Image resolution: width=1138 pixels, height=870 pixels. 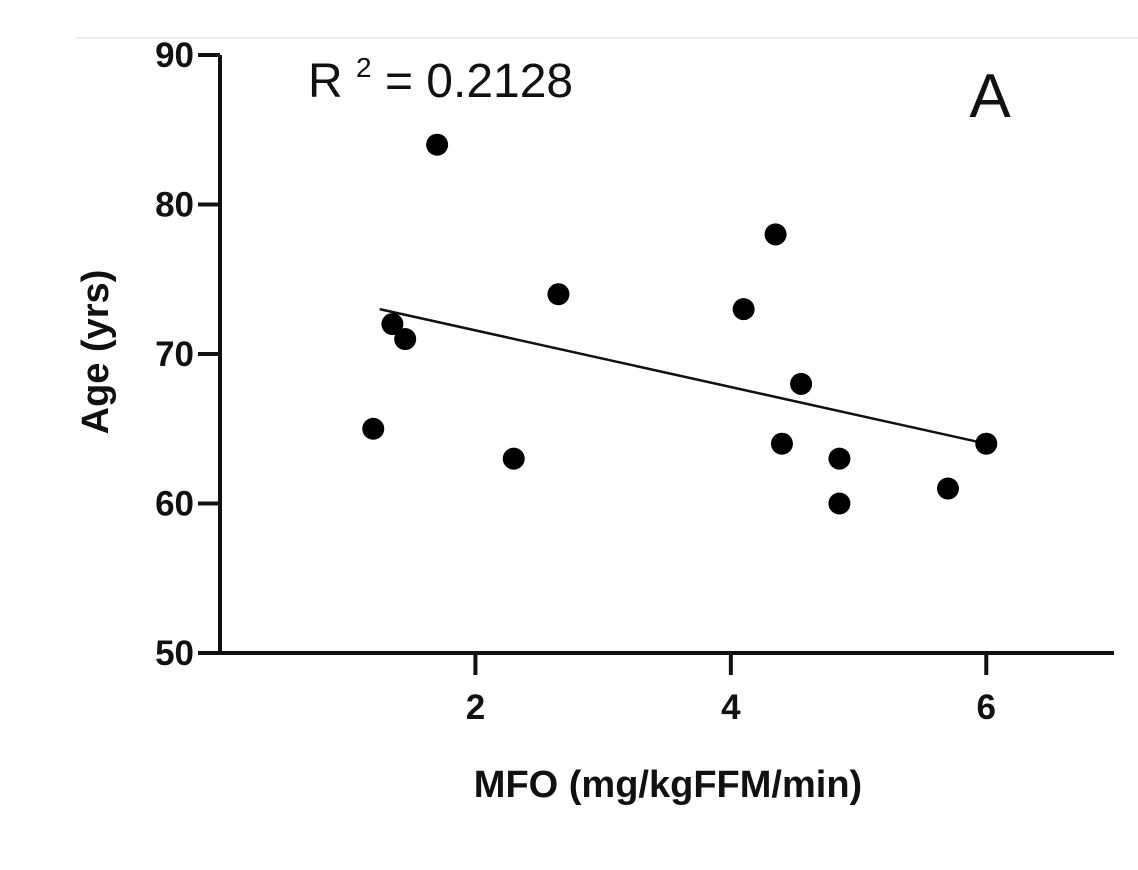 What do you see at coordinates (475, 707) in the screenshot?
I see `x-tick-label: 2` at bounding box center [475, 707].